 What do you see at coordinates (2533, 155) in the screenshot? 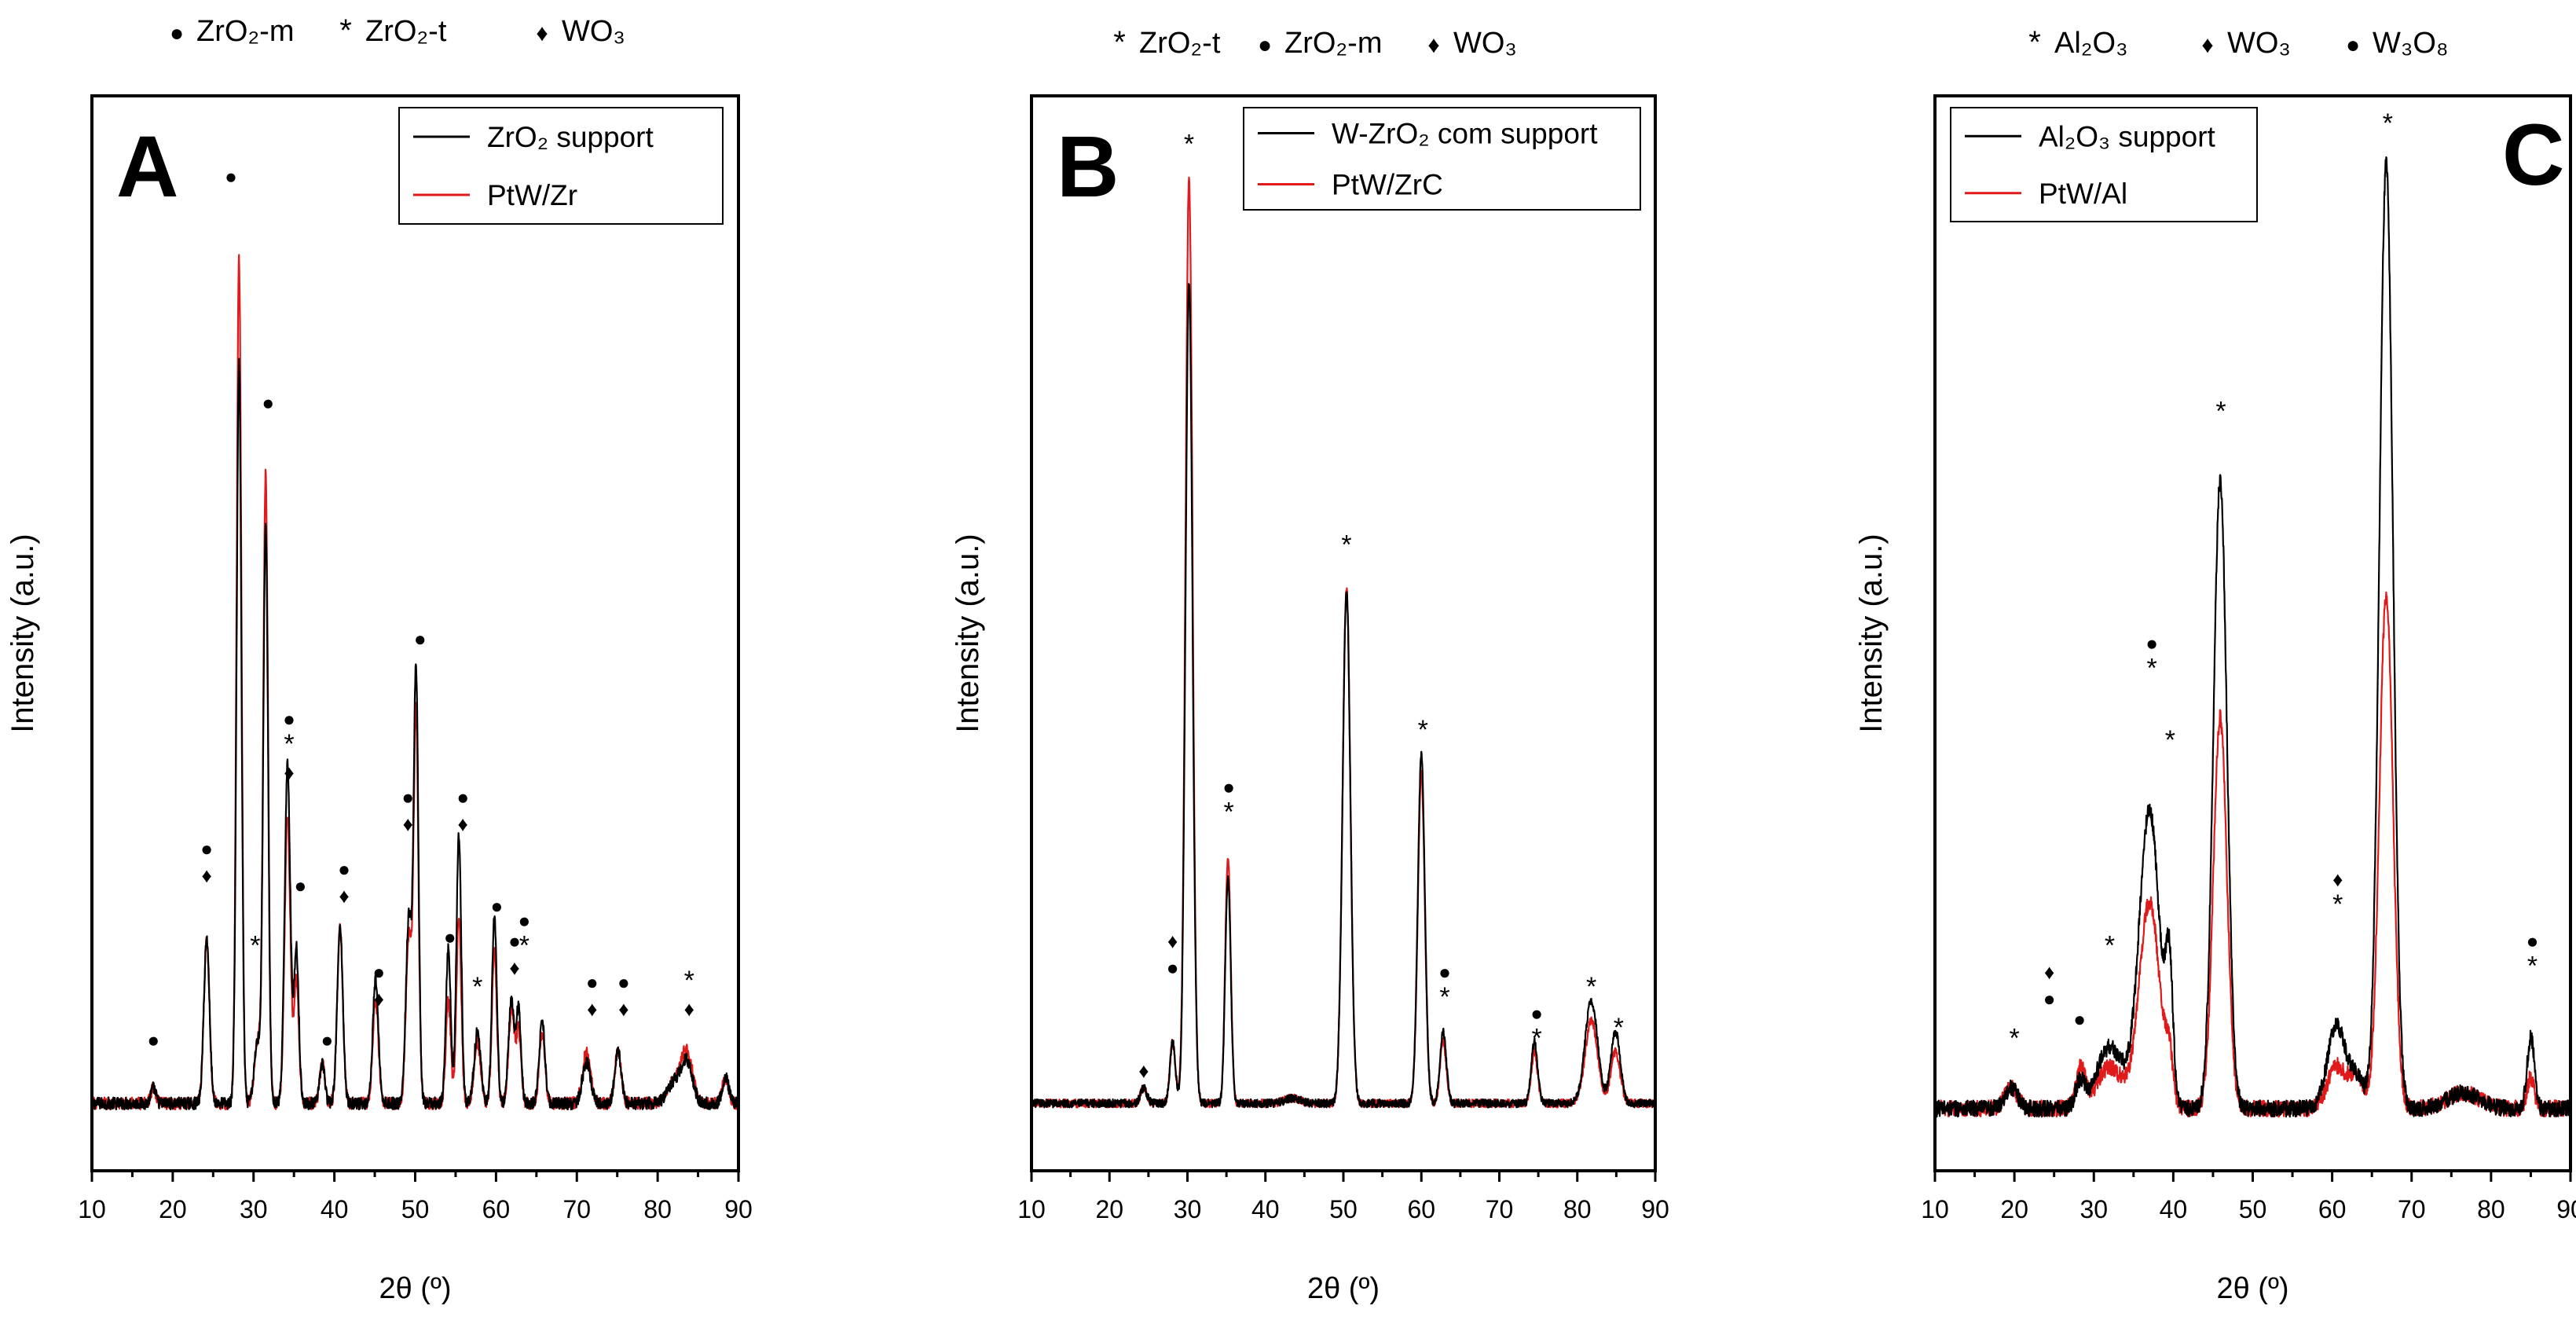
I see `panel-letter: C` at bounding box center [2533, 155].